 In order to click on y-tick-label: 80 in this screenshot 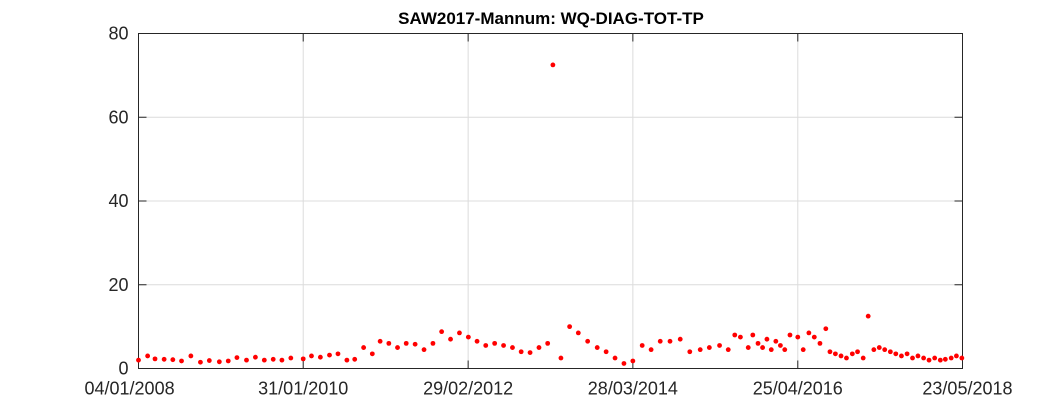, I will do `click(118, 34)`.